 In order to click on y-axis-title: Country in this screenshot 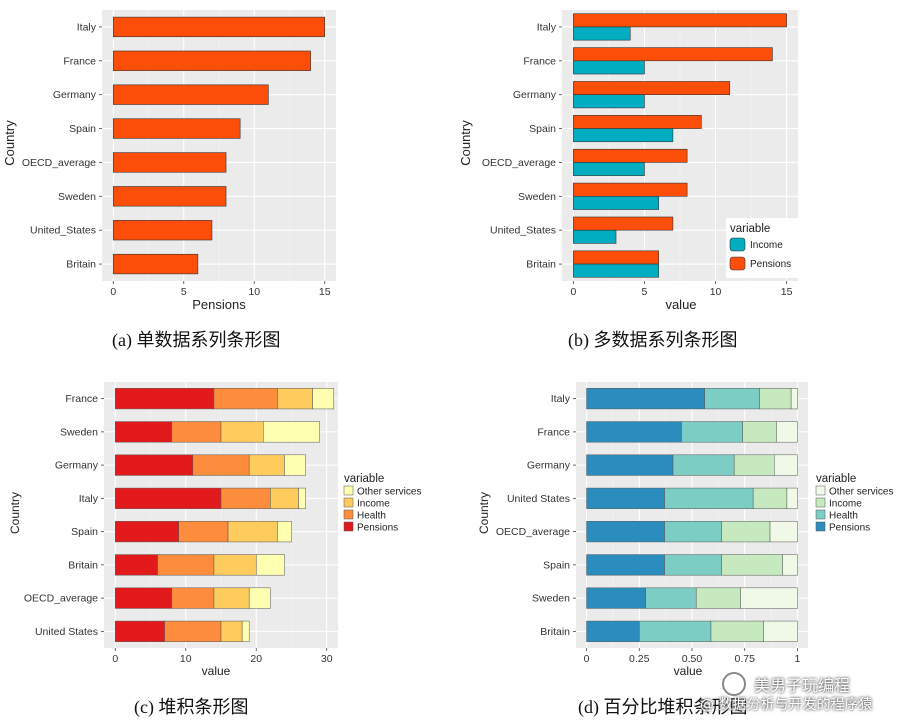, I will do `click(465, 143)`.